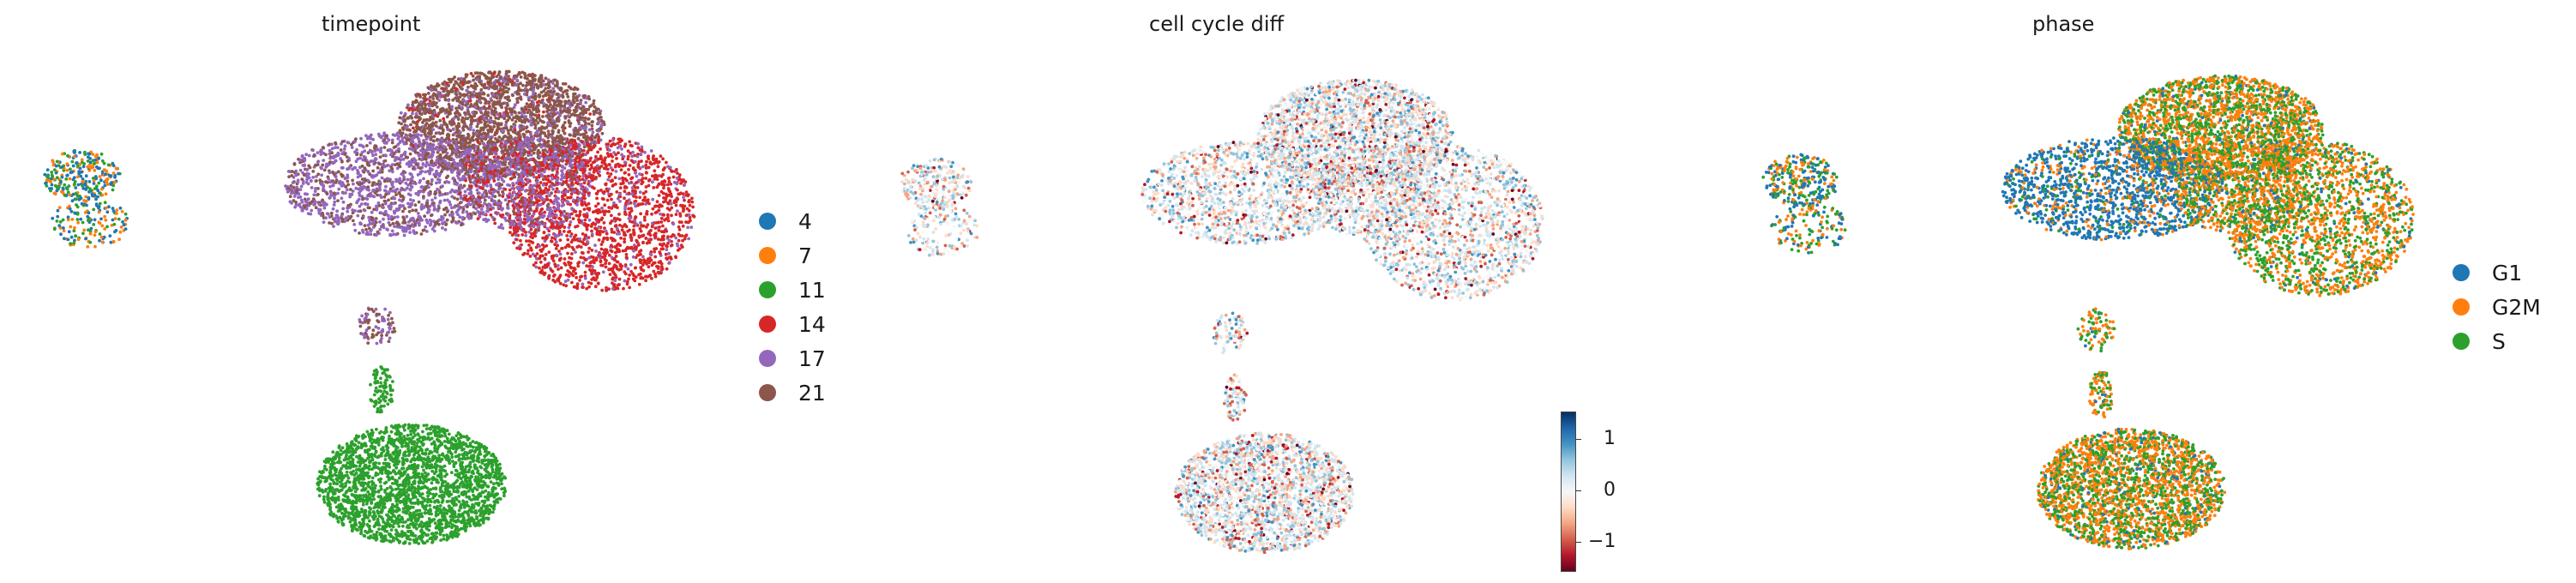 This screenshot has width=2576, height=583. I want to click on legend-label: 4, so click(805, 221).